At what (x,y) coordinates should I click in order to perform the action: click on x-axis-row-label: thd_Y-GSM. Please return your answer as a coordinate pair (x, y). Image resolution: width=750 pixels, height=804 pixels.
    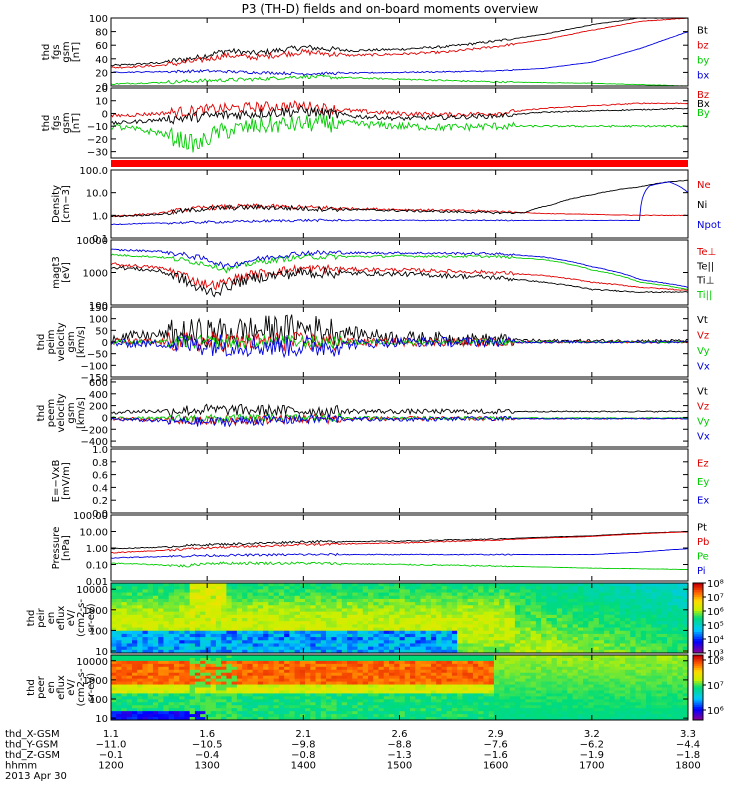
    Looking at the image, I should click on (31, 745).